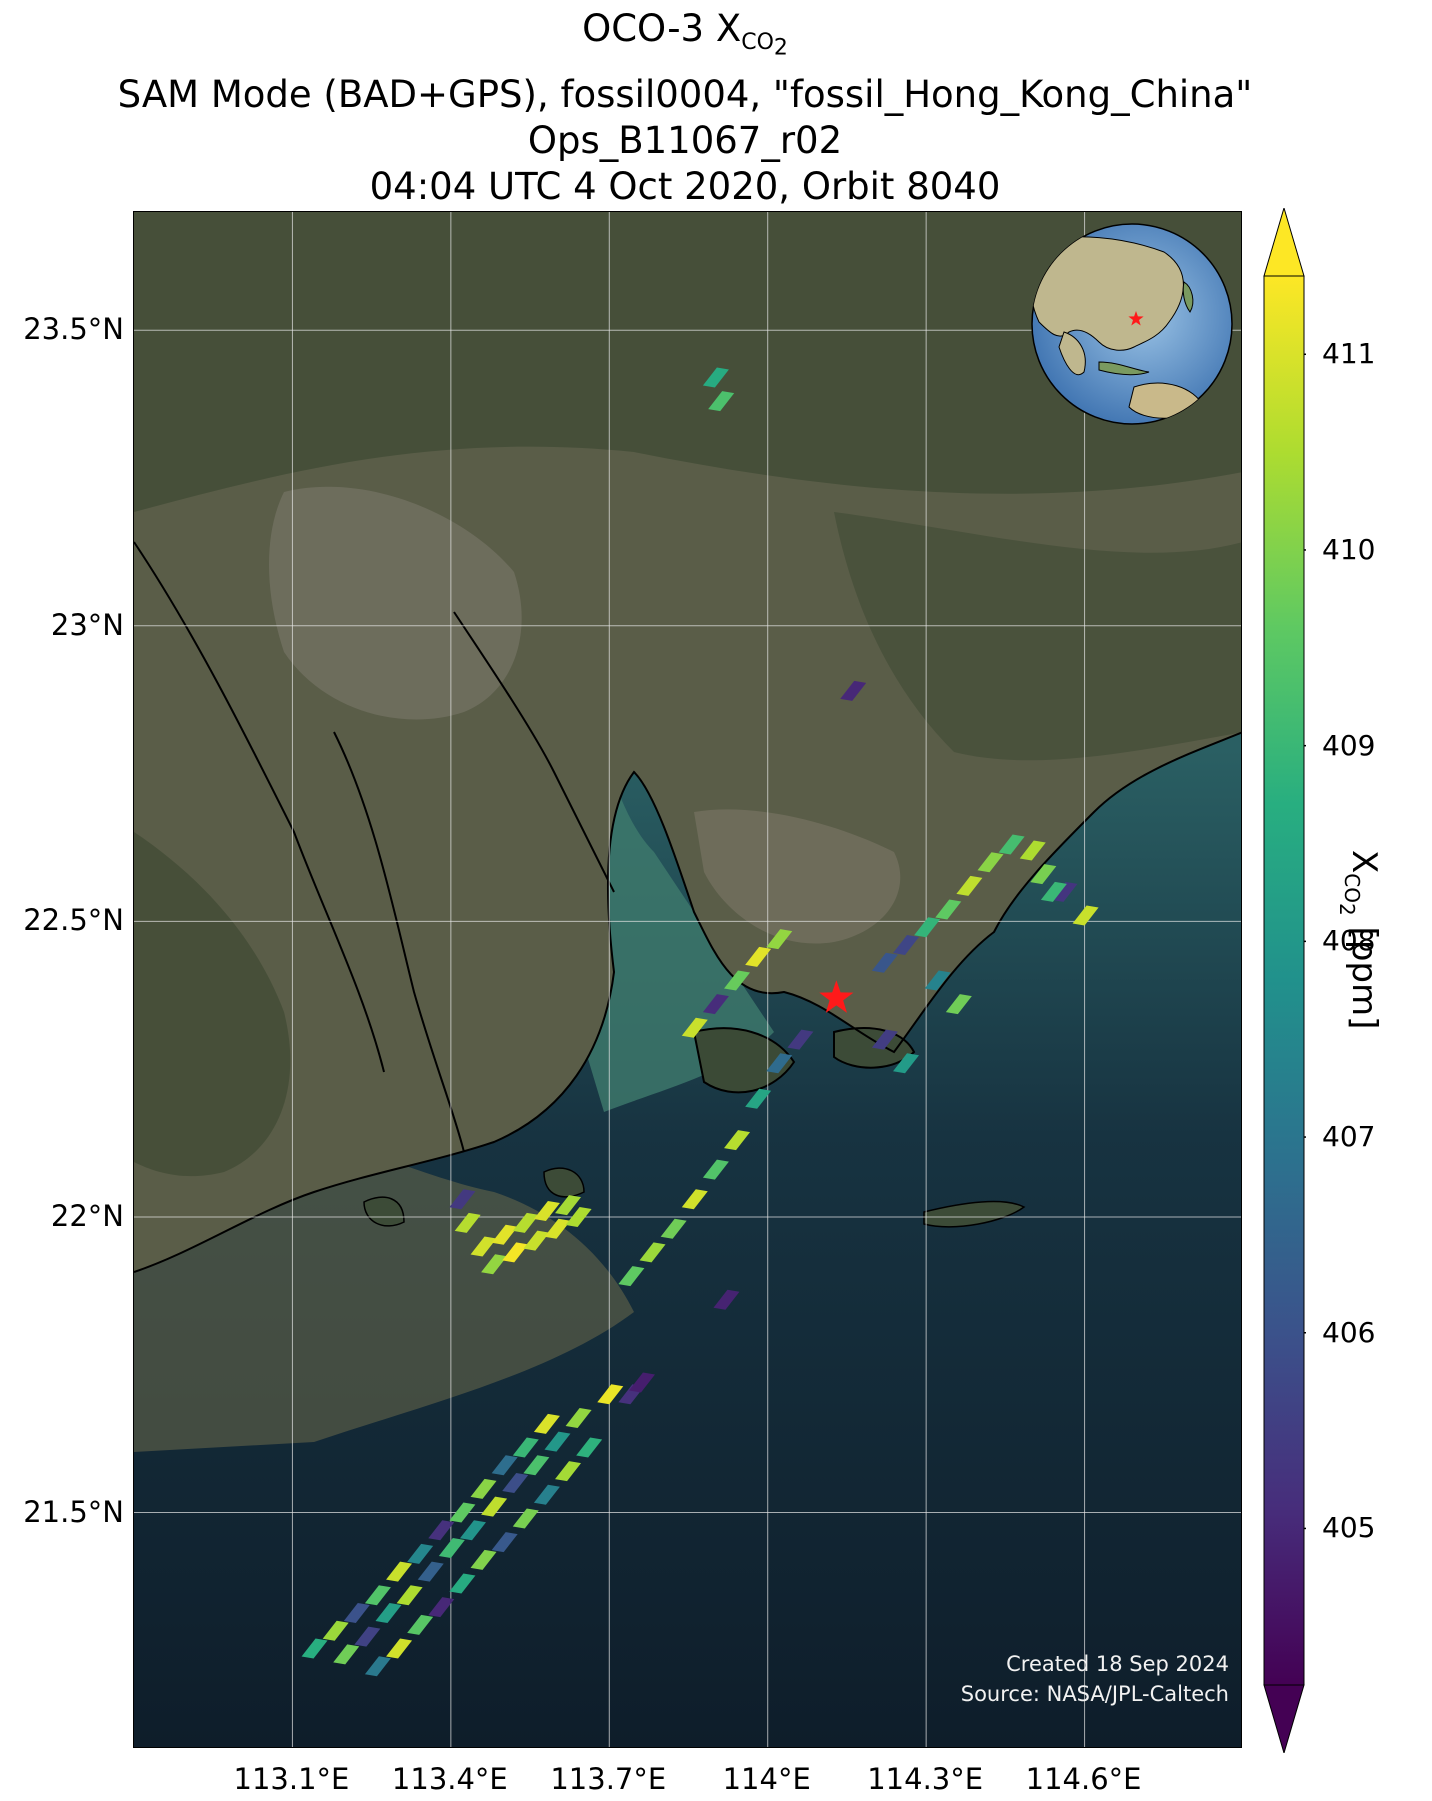 Image resolution: width=1432 pixels, height=1801 pixels. What do you see at coordinates (395, 603) in the screenshot?
I see `urban-area` at bounding box center [395, 603].